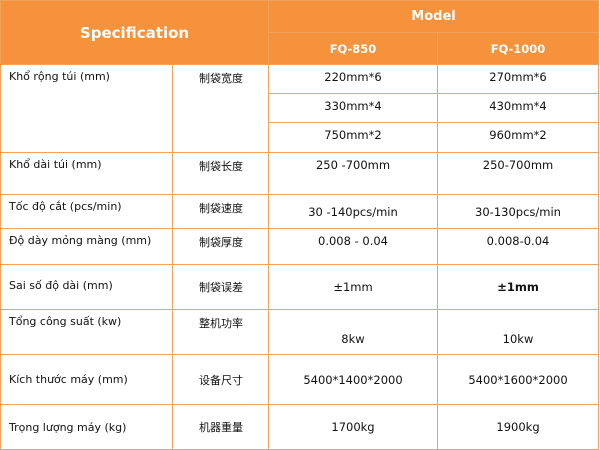 This screenshot has height=450, width=600. I want to click on row-label-vi-cut-speed: Tốc độ cắt (pcs/min), so click(86, 211).